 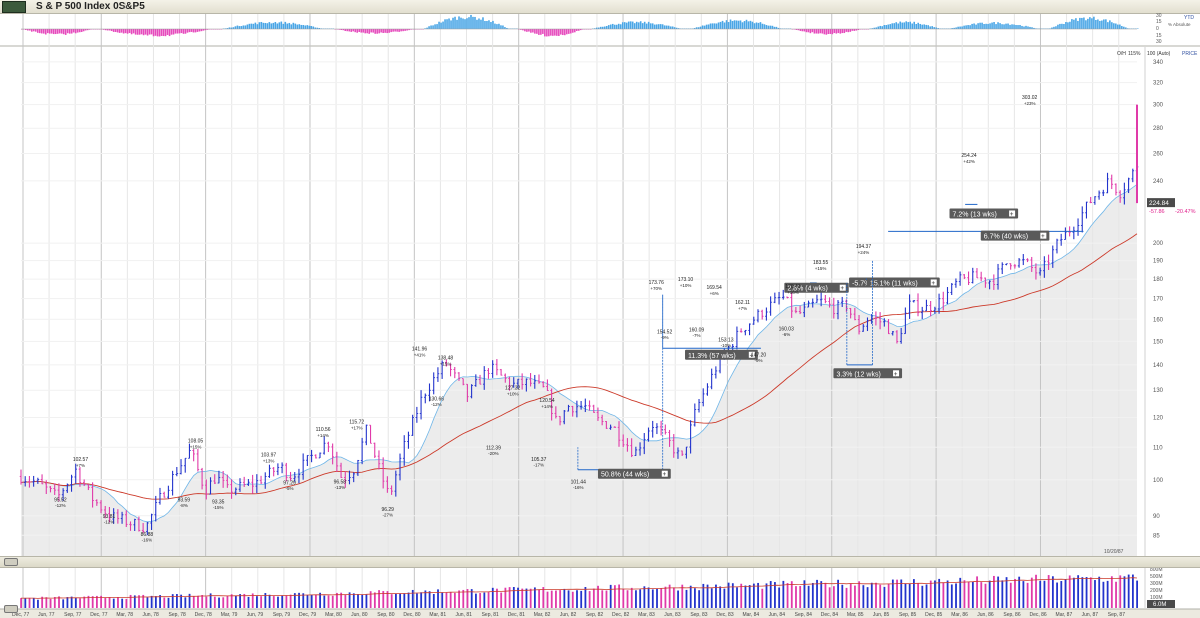 What do you see at coordinates (547, 403) in the screenshot?
I see `pivot-label: 120.54+14%` at bounding box center [547, 403].